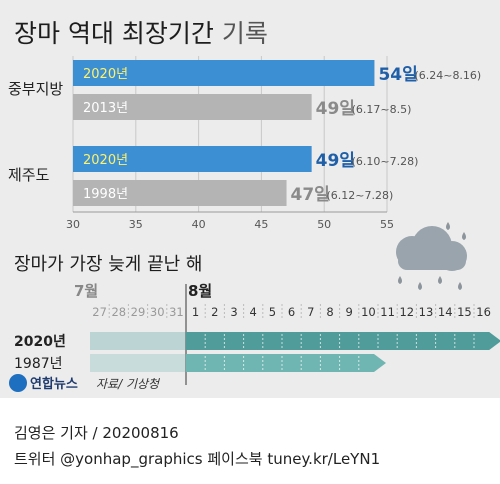 The width and height of the screenshot is (500, 484). I want to click on source-text: 자료/ 기상청, so click(128, 384).